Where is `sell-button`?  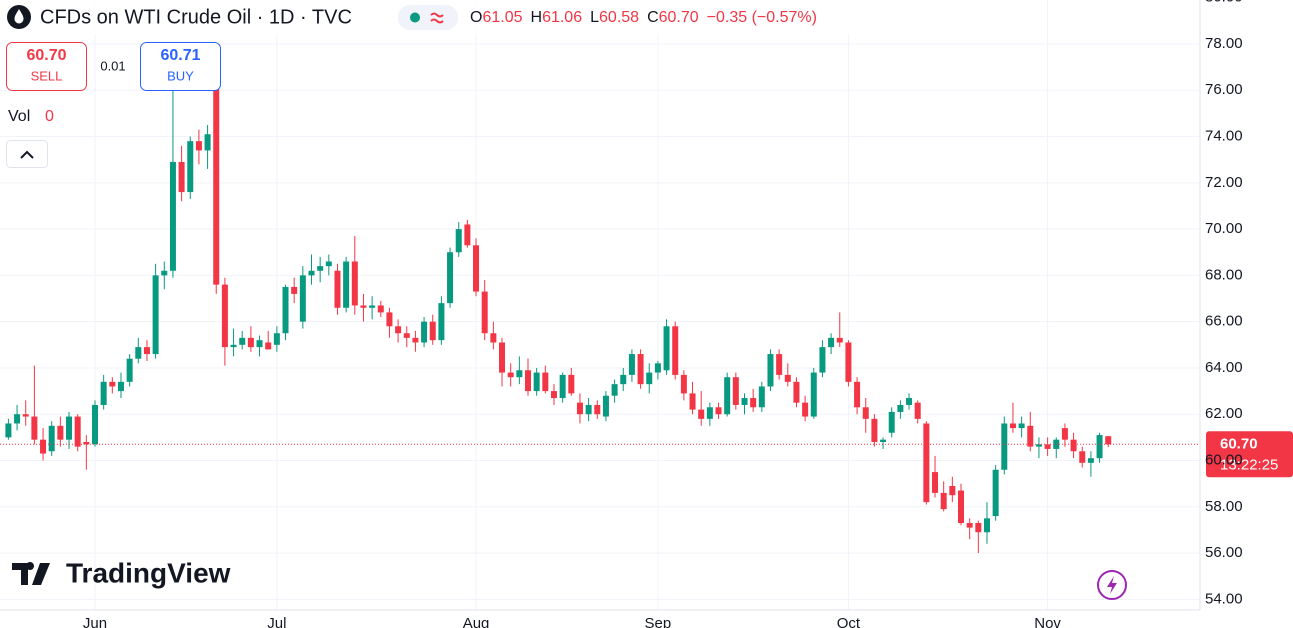
sell-button is located at coordinates (46, 66).